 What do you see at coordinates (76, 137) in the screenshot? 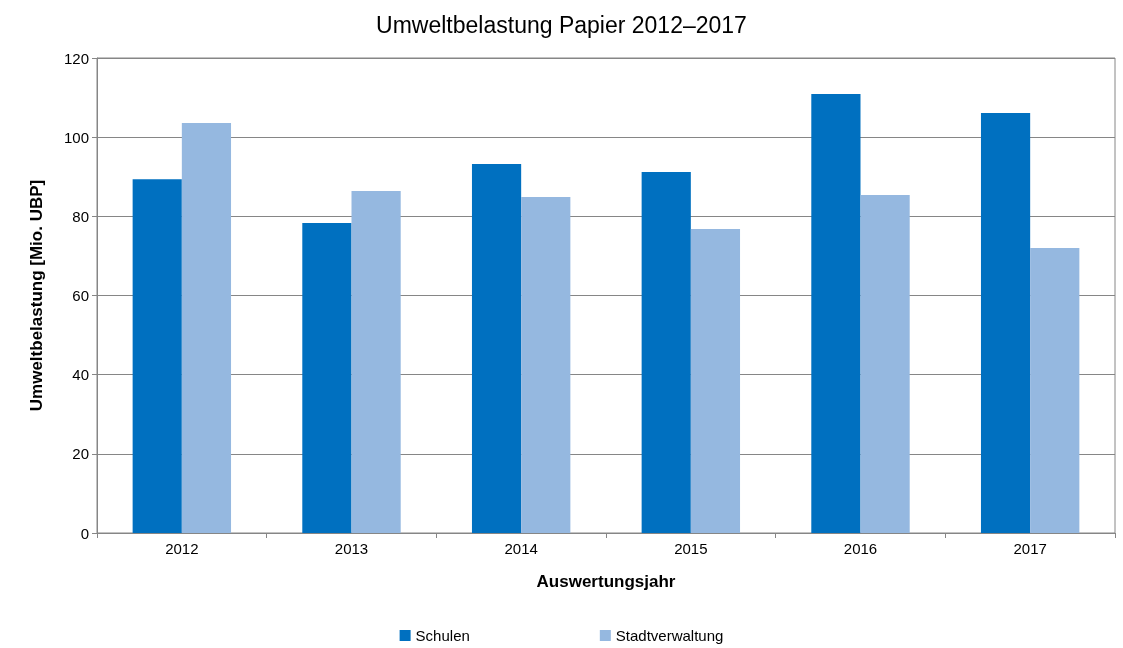
I see `y-tick-label: 100` at bounding box center [76, 137].